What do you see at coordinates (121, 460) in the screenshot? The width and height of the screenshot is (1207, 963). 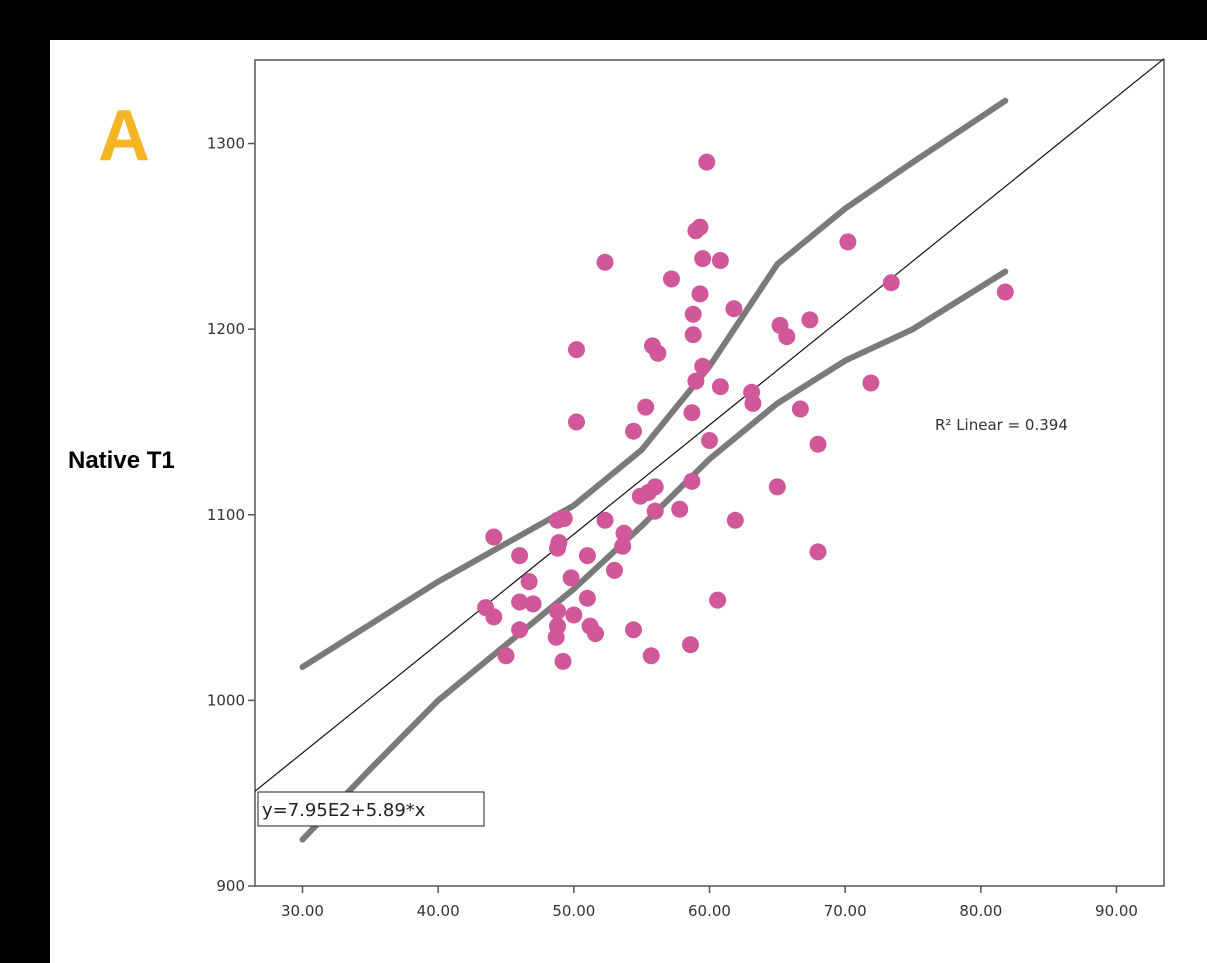 I see `y-axis-label: Native T1` at bounding box center [121, 460].